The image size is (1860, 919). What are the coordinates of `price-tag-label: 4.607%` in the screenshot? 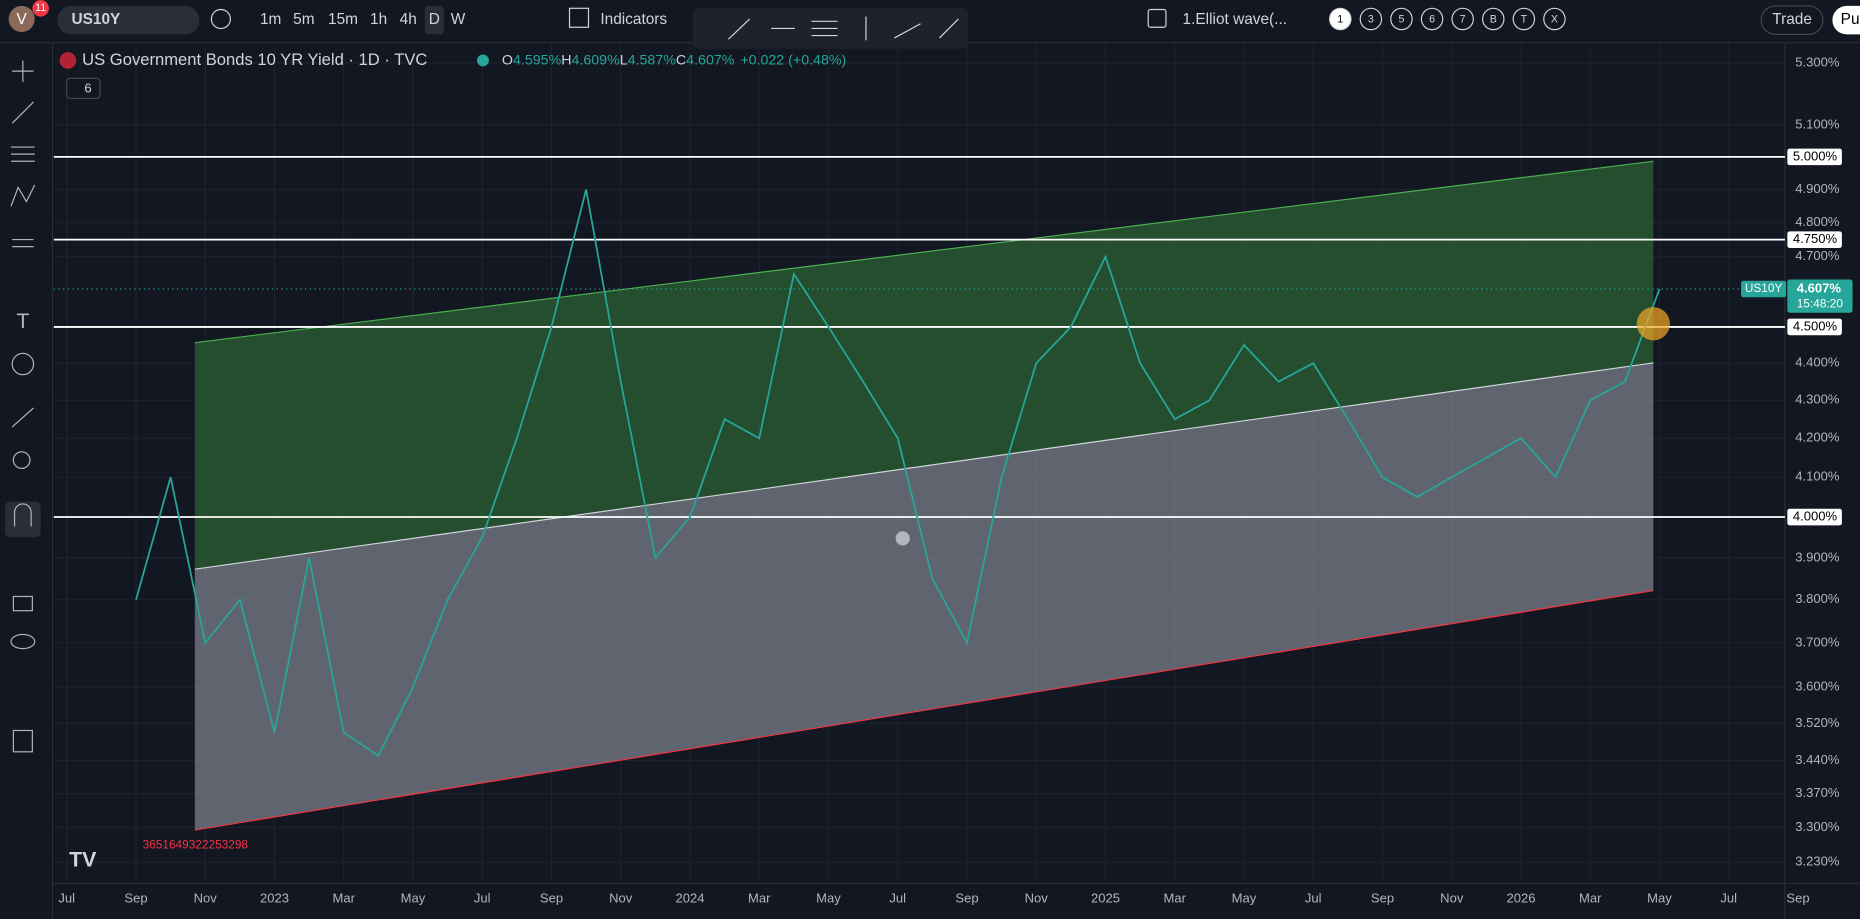 It's located at (1819, 287).